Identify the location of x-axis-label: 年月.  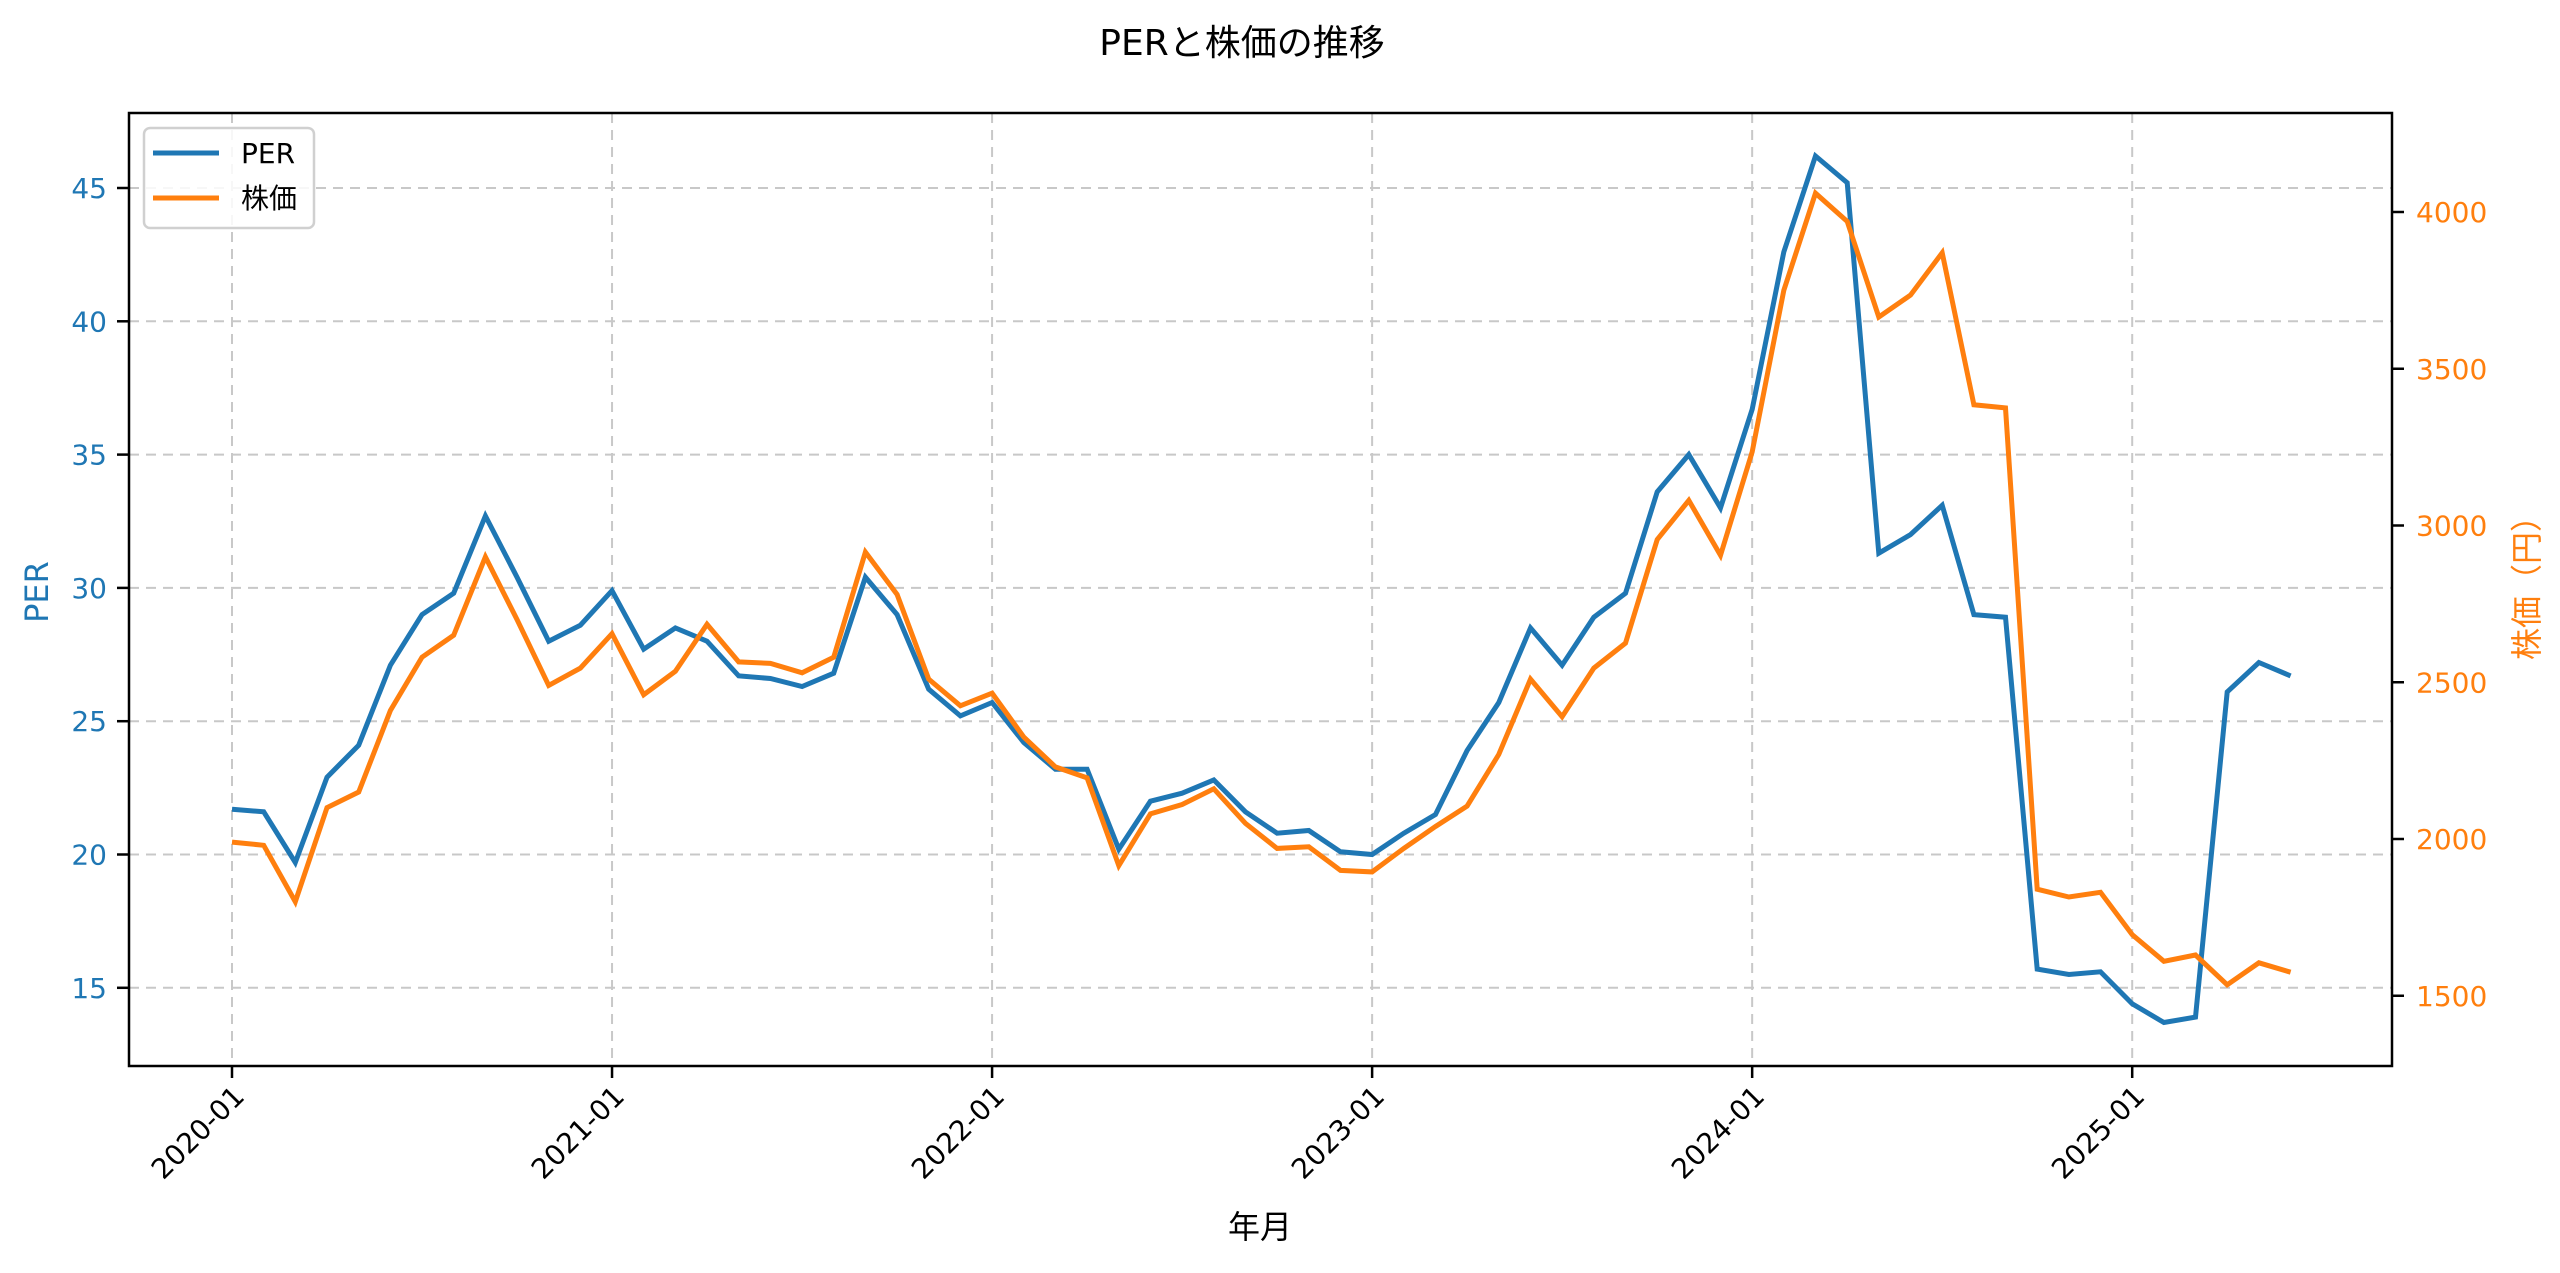
(1260, 1227).